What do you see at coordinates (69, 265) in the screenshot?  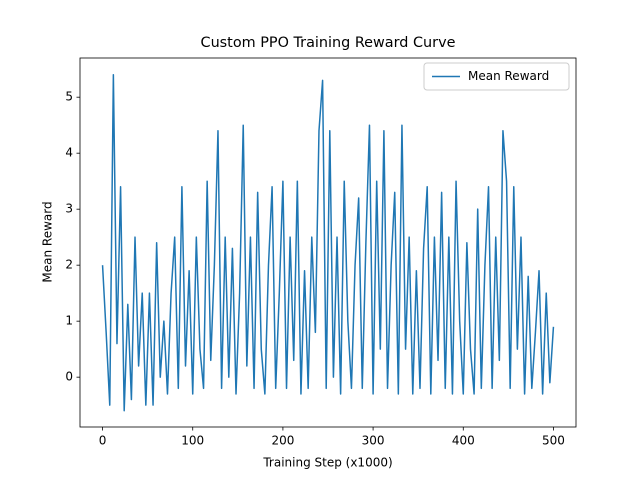 I see `y-tick-label: 2` at bounding box center [69, 265].